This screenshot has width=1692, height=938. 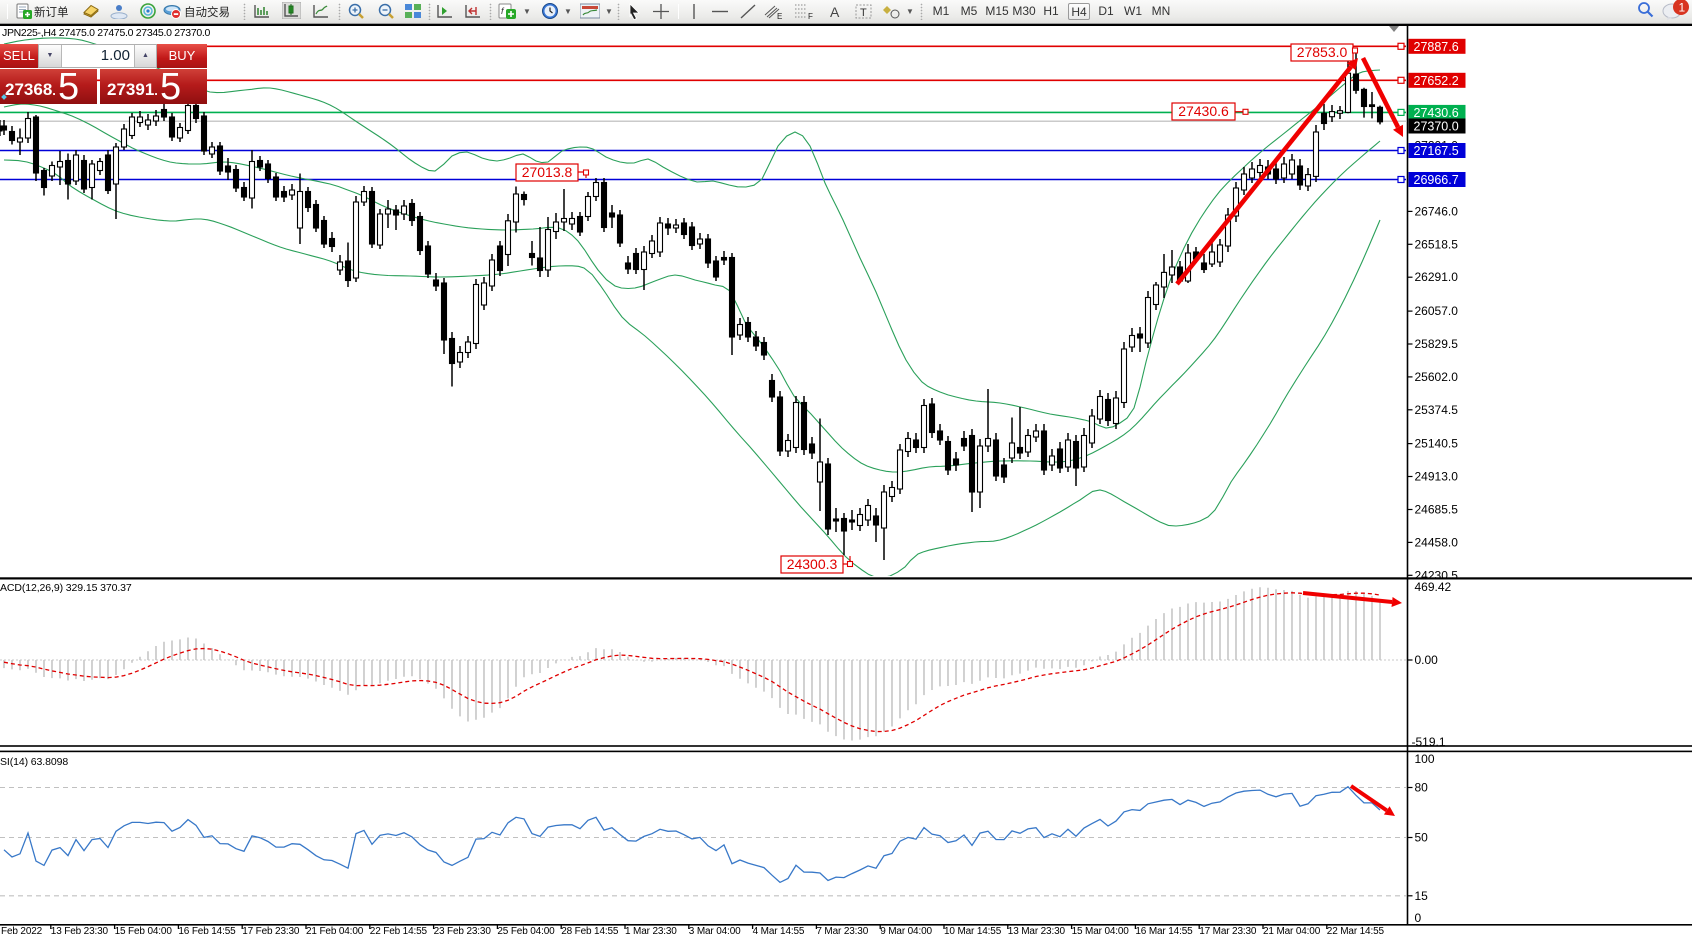 What do you see at coordinates (590, 931) in the screenshot?
I see `svg-text: 28 Feb 14:55` at bounding box center [590, 931].